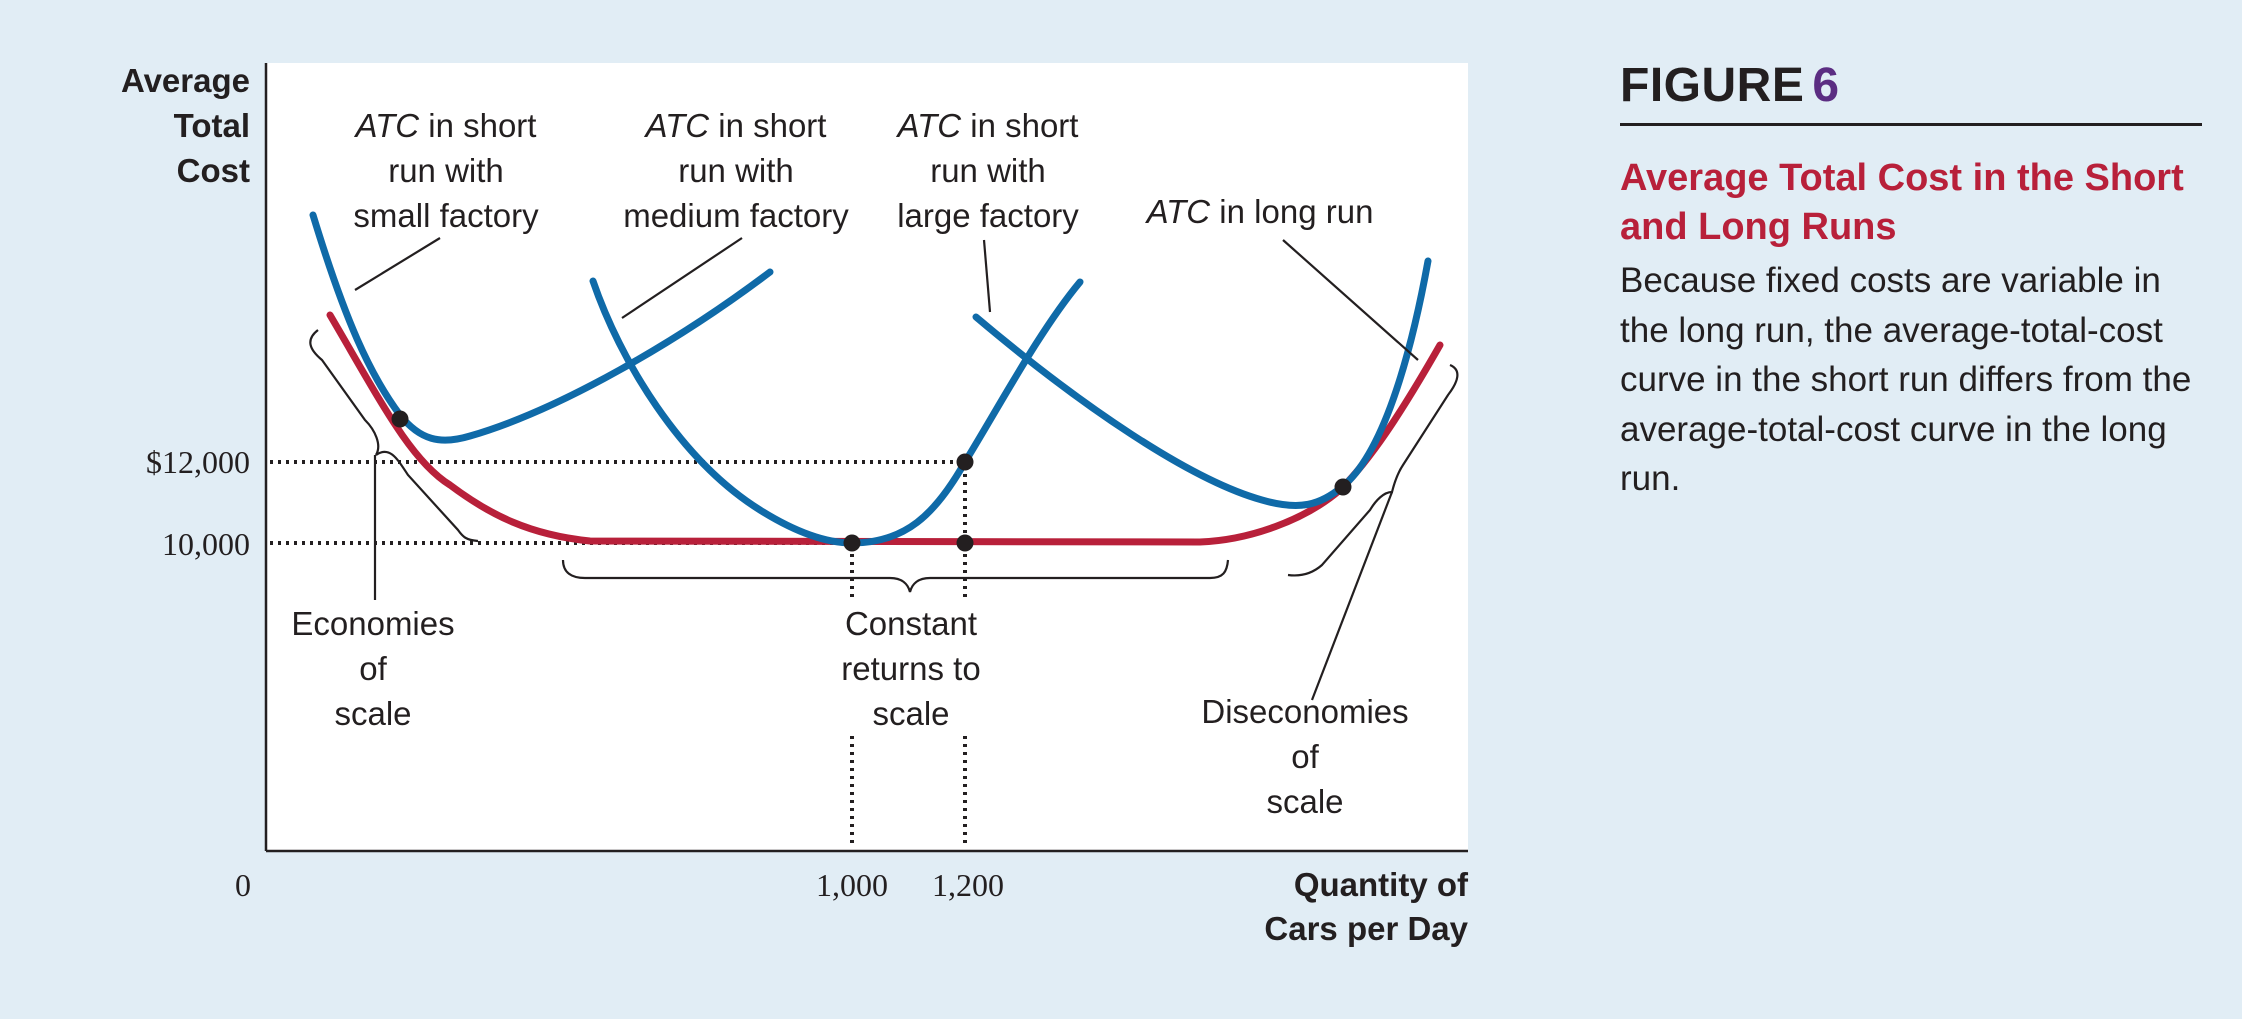  I want to click on y-axis-label-line-2: Total, so click(212, 125).